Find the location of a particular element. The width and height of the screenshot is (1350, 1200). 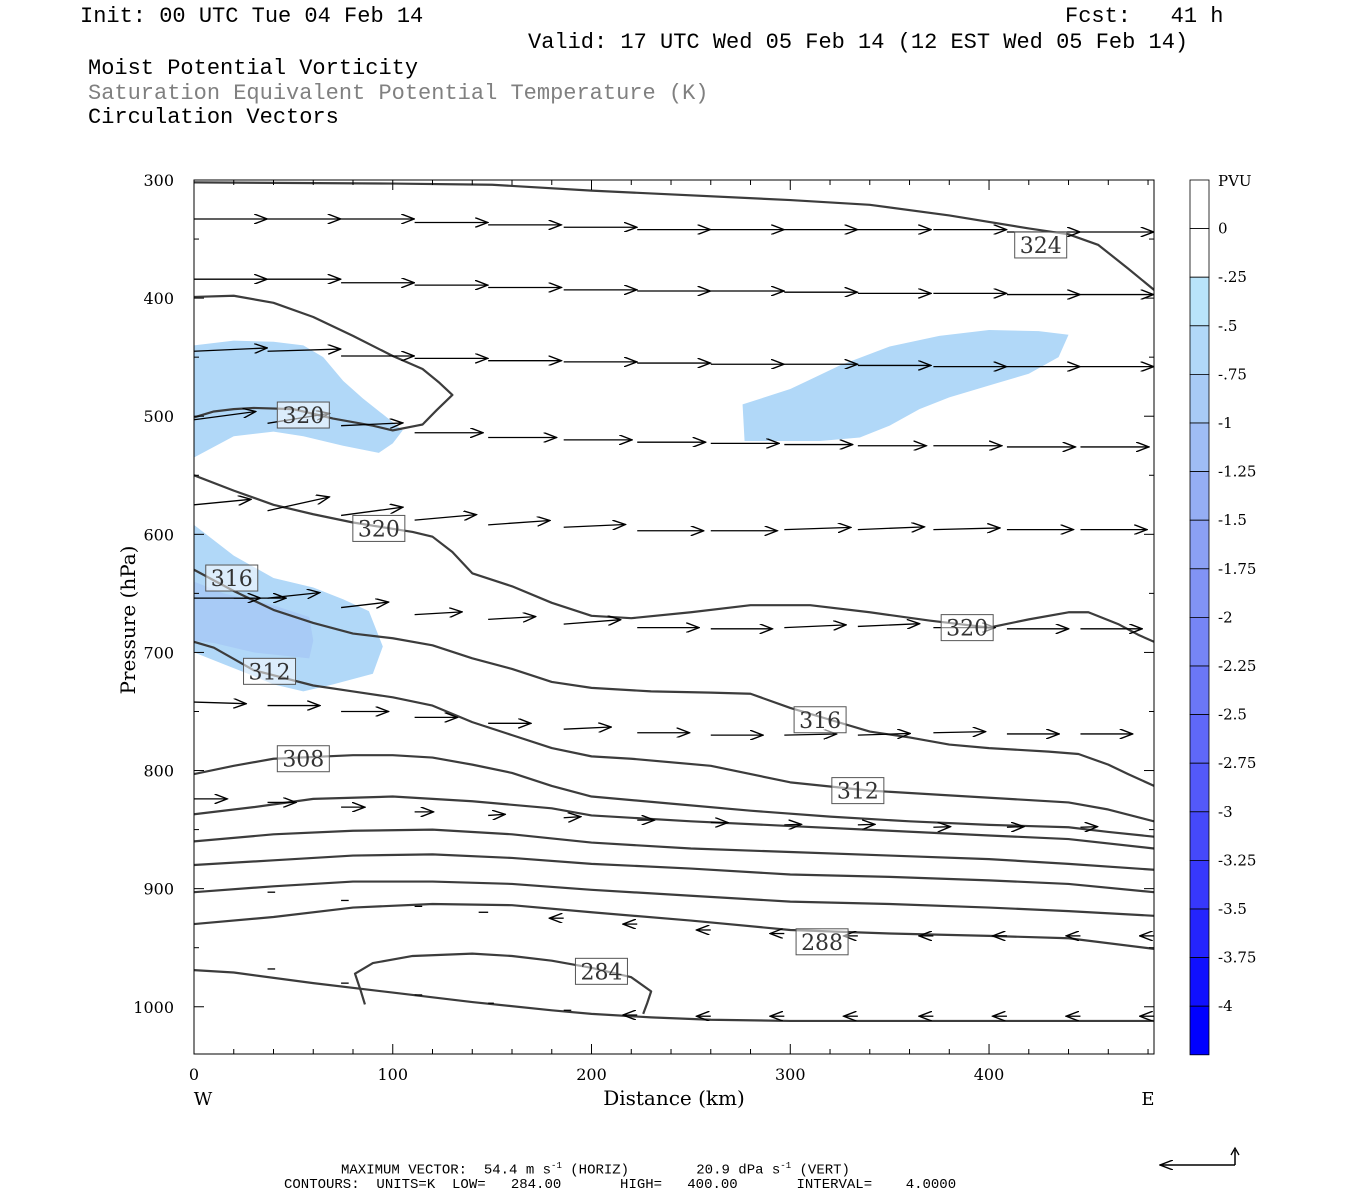

colorbar-label-6: -1.5 is located at coordinates (1232, 520).